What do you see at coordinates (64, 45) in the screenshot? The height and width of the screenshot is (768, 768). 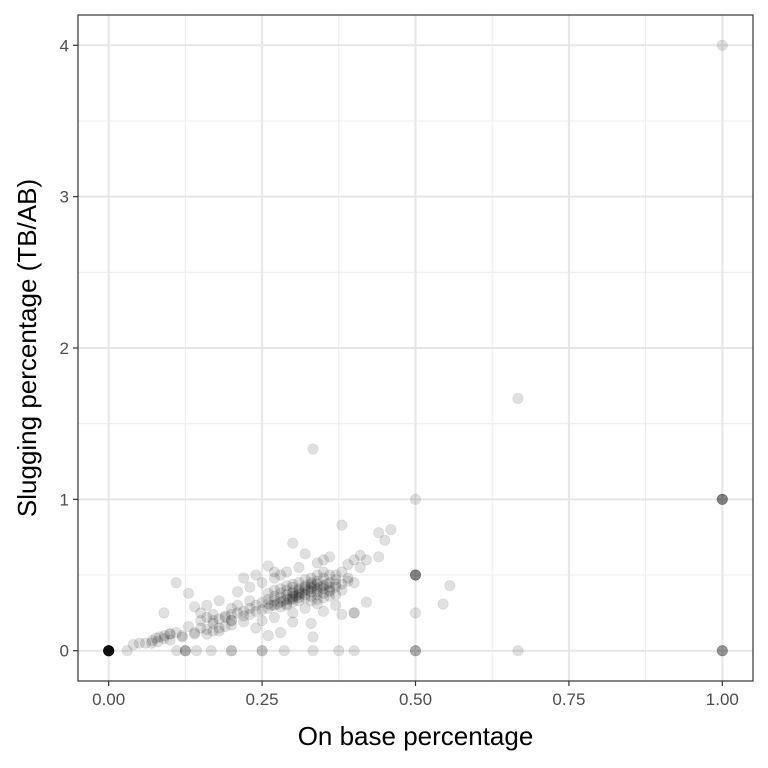 I see `y-tick-label: 4` at bounding box center [64, 45].